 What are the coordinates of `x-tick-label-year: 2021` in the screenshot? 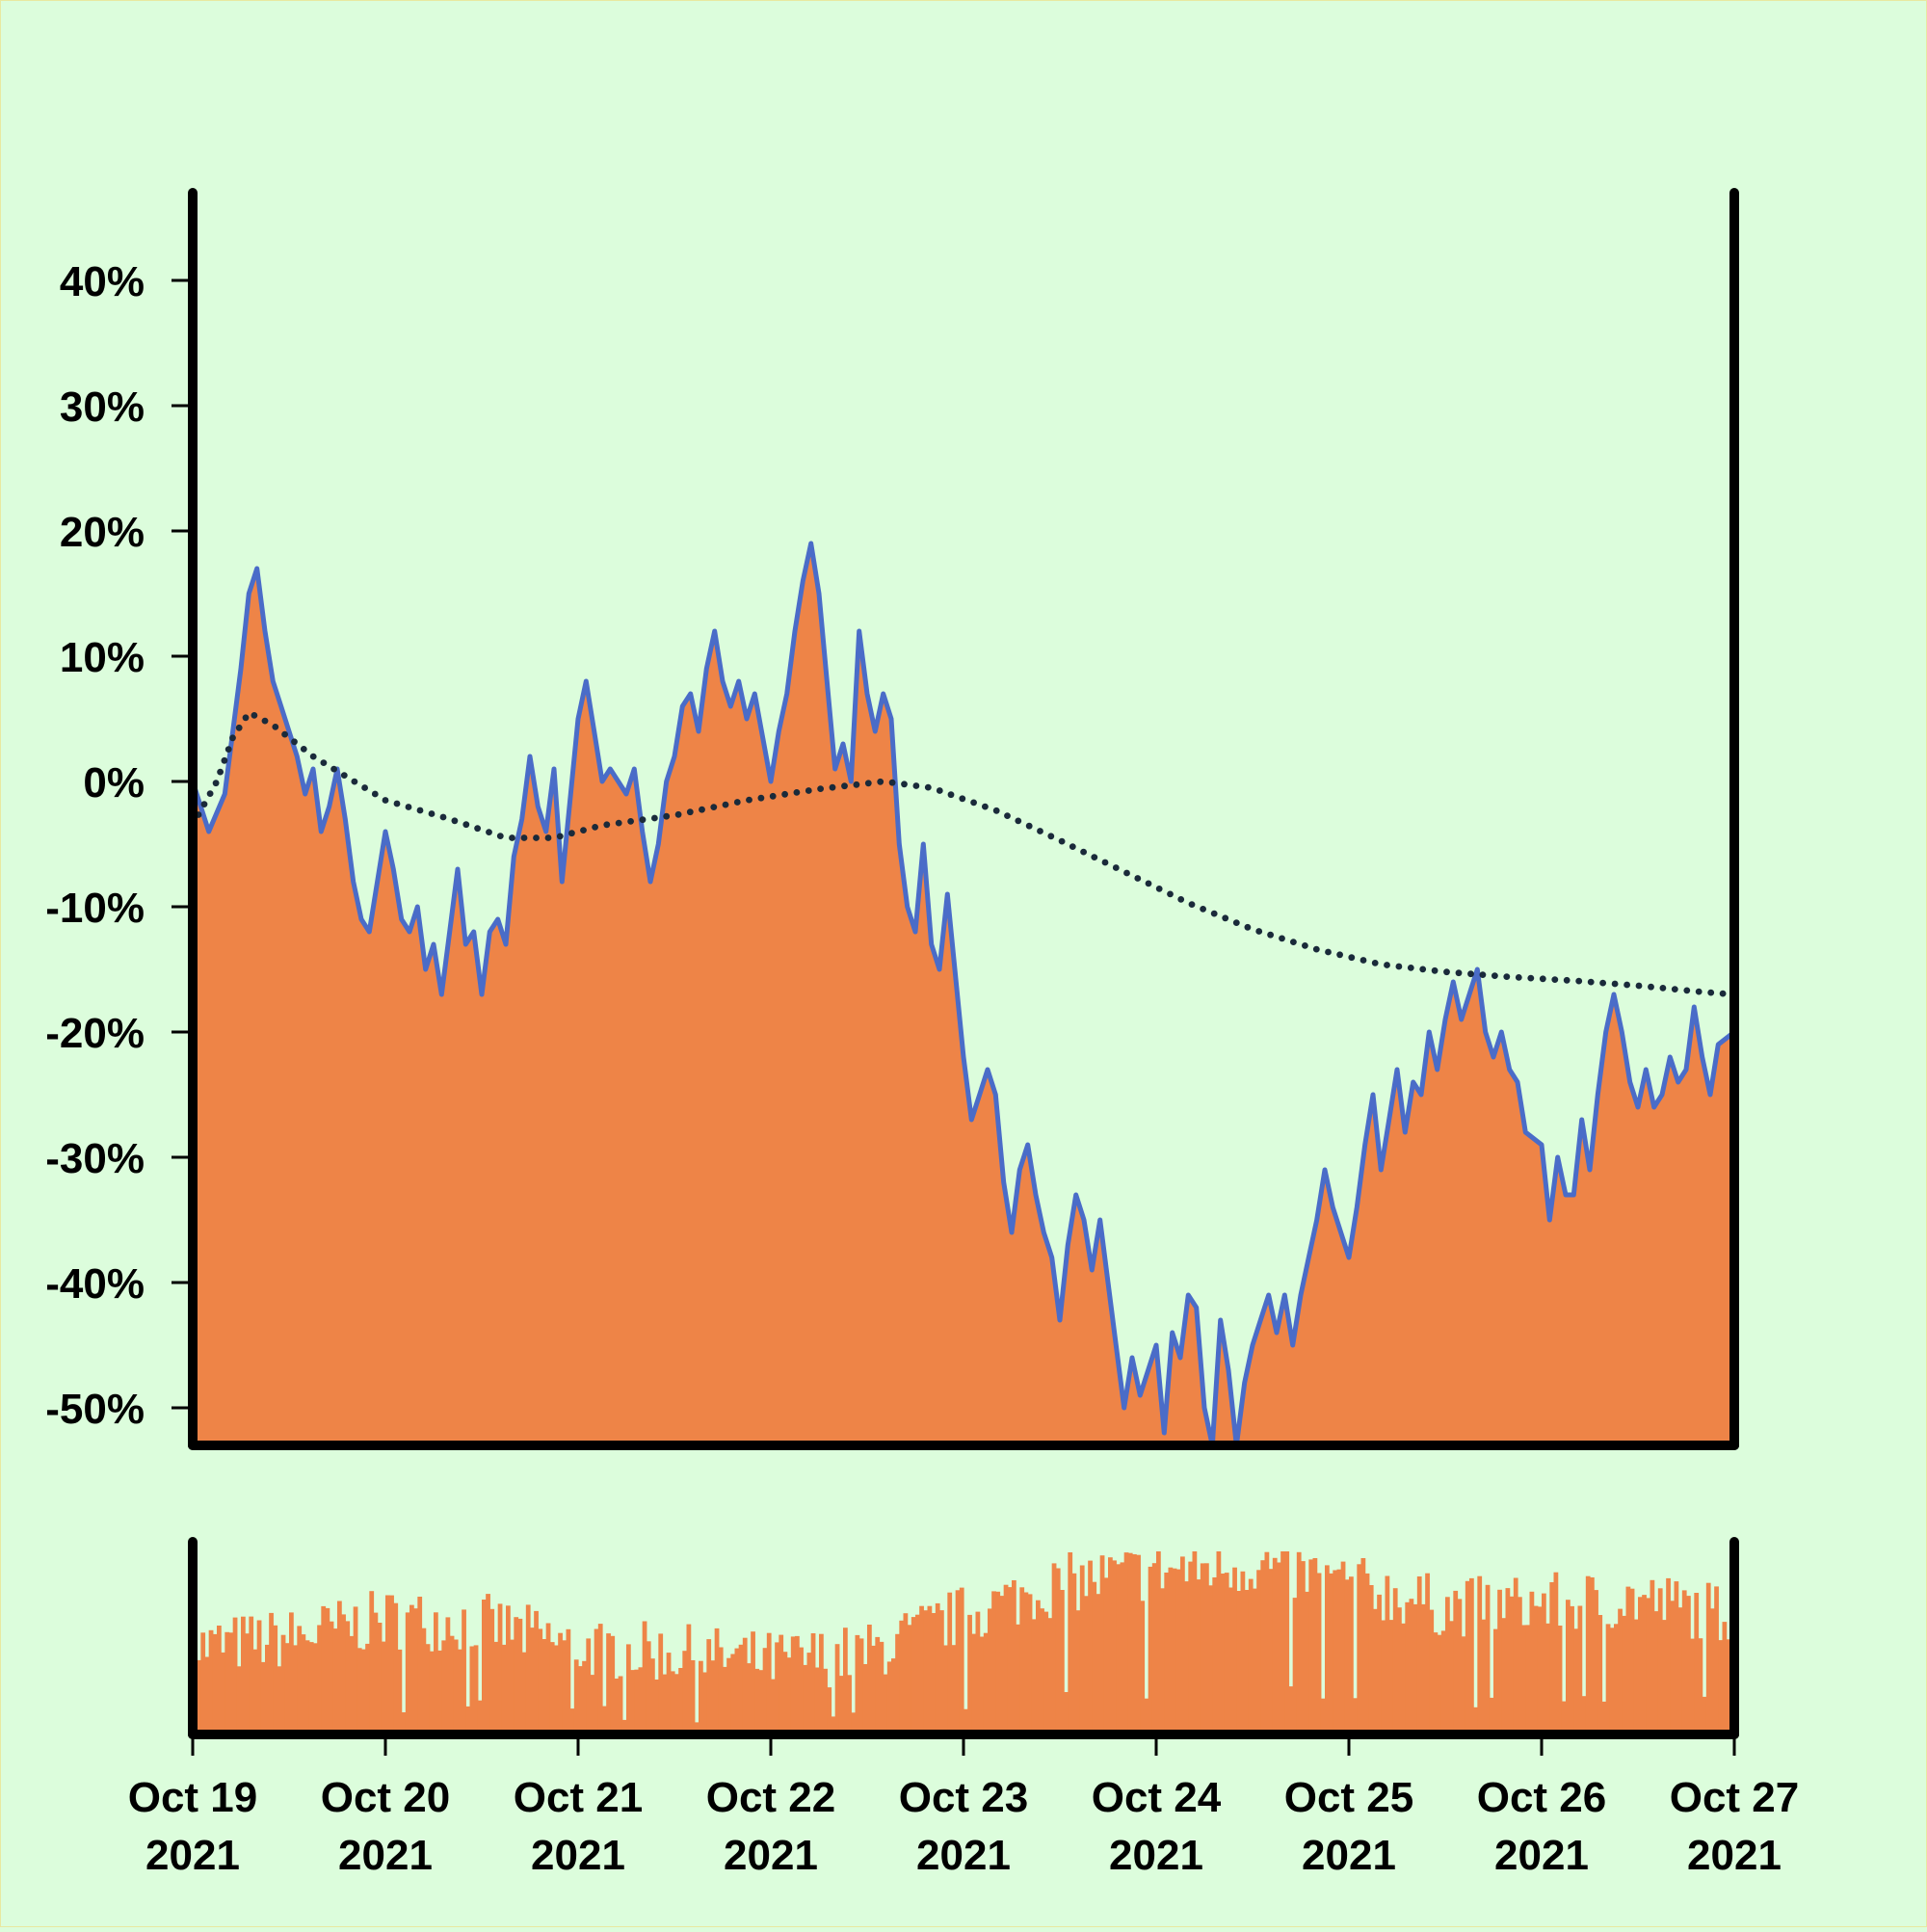 It's located at (578, 1855).